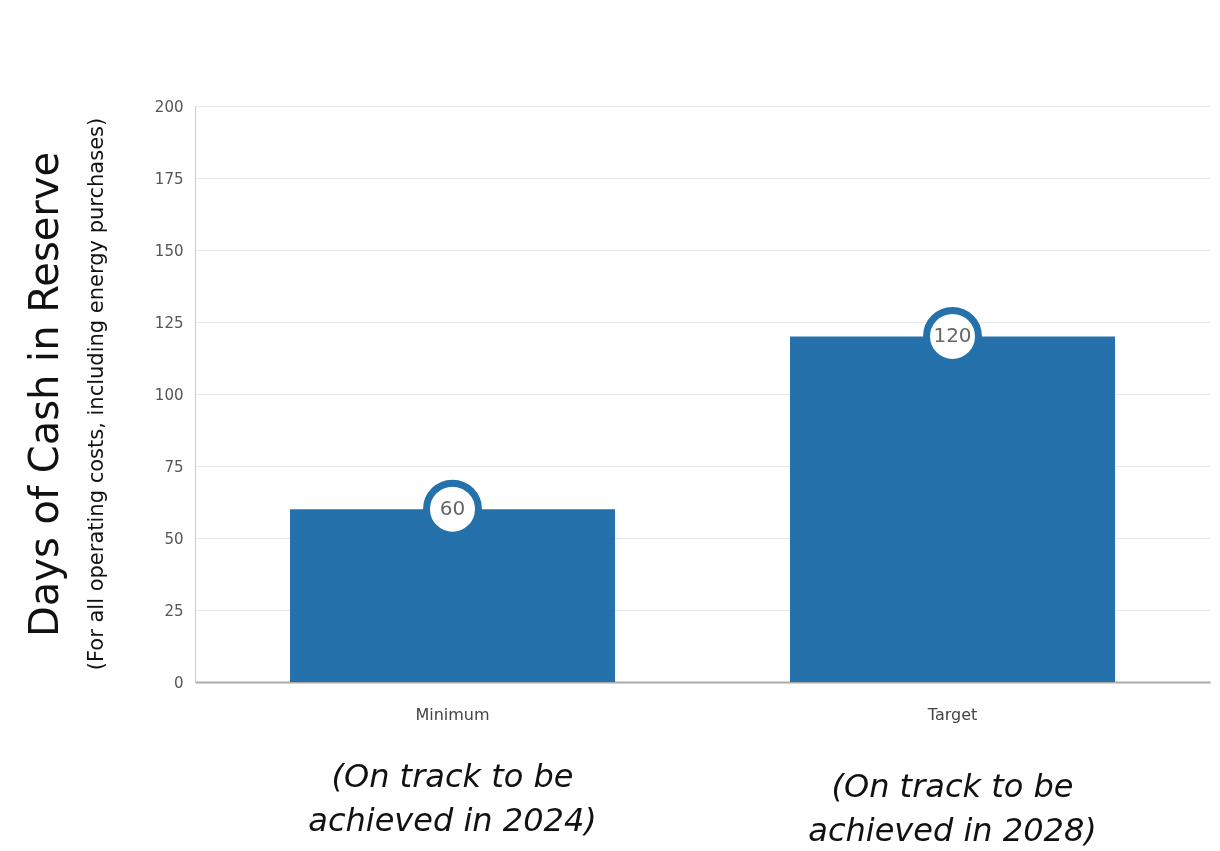 The height and width of the screenshot is (851, 1220). What do you see at coordinates (169, 250) in the screenshot?
I see `y-tick-label: 150` at bounding box center [169, 250].